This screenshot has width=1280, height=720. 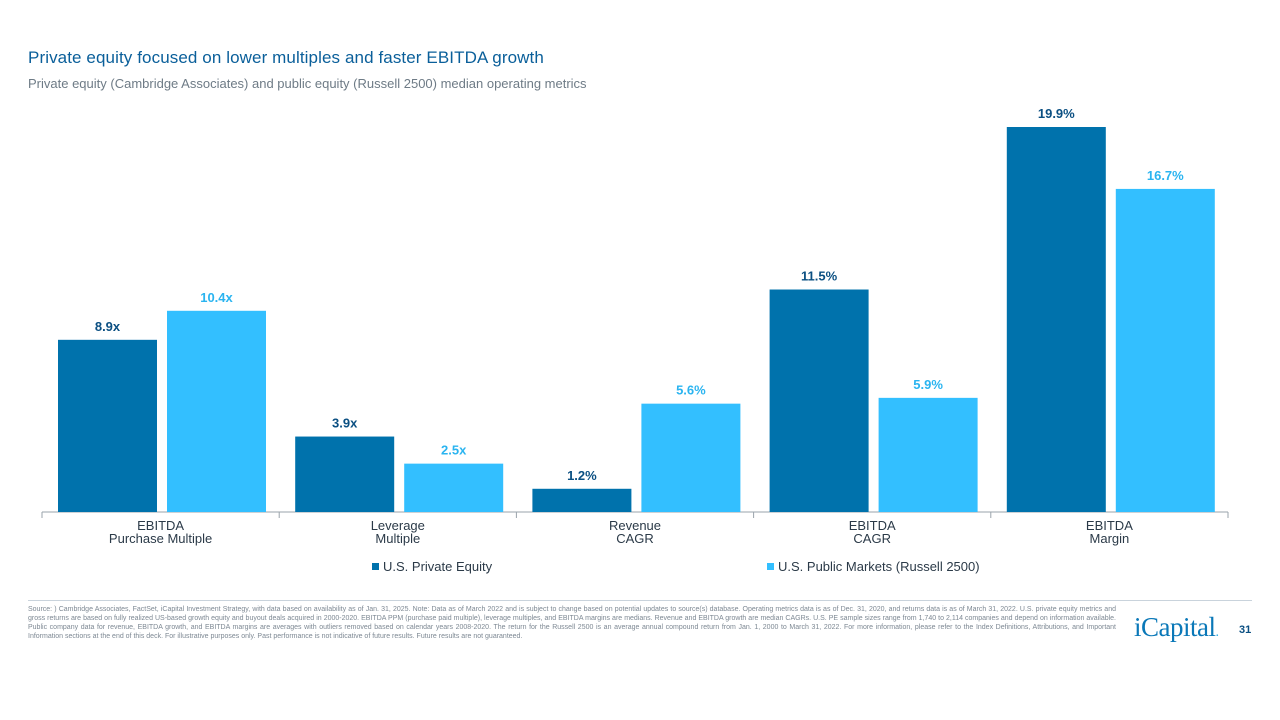 What do you see at coordinates (1245, 630) in the screenshot?
I see `page-number: 31` at bounding box center [1245, 630].